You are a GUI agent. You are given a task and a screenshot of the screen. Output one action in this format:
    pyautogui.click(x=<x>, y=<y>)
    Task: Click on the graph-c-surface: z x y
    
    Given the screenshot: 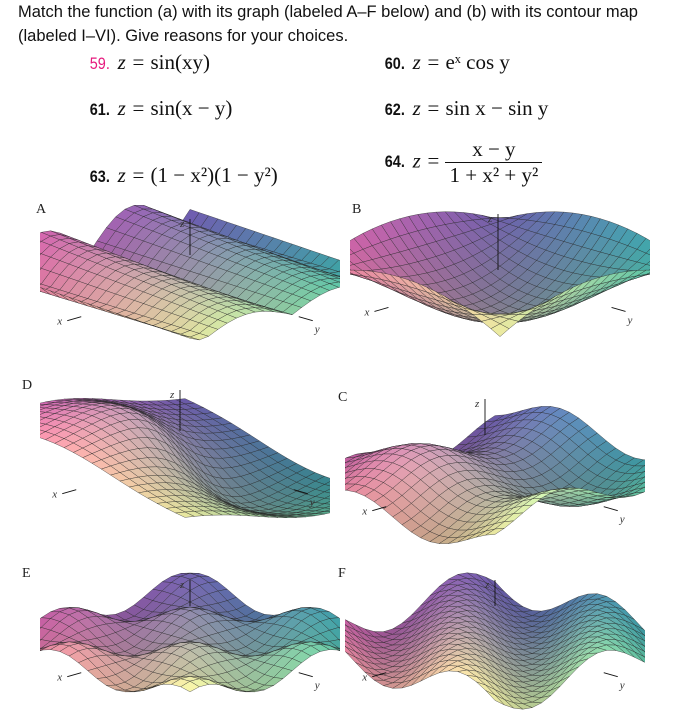 What is the action you would take?
    pyautogui.click(x=495, y=475)
    